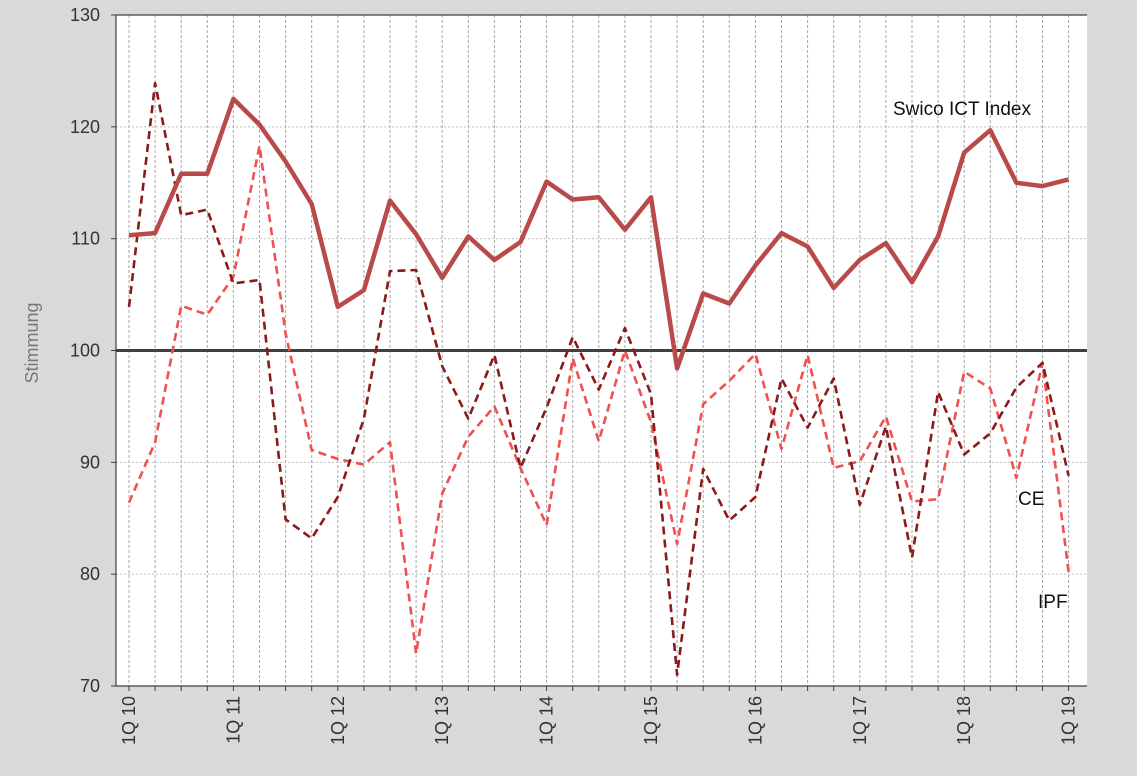 The image size is (1137, 776). I want to click on series-label-swico-ict-index: Swico ICT Index, so click(962, 109).